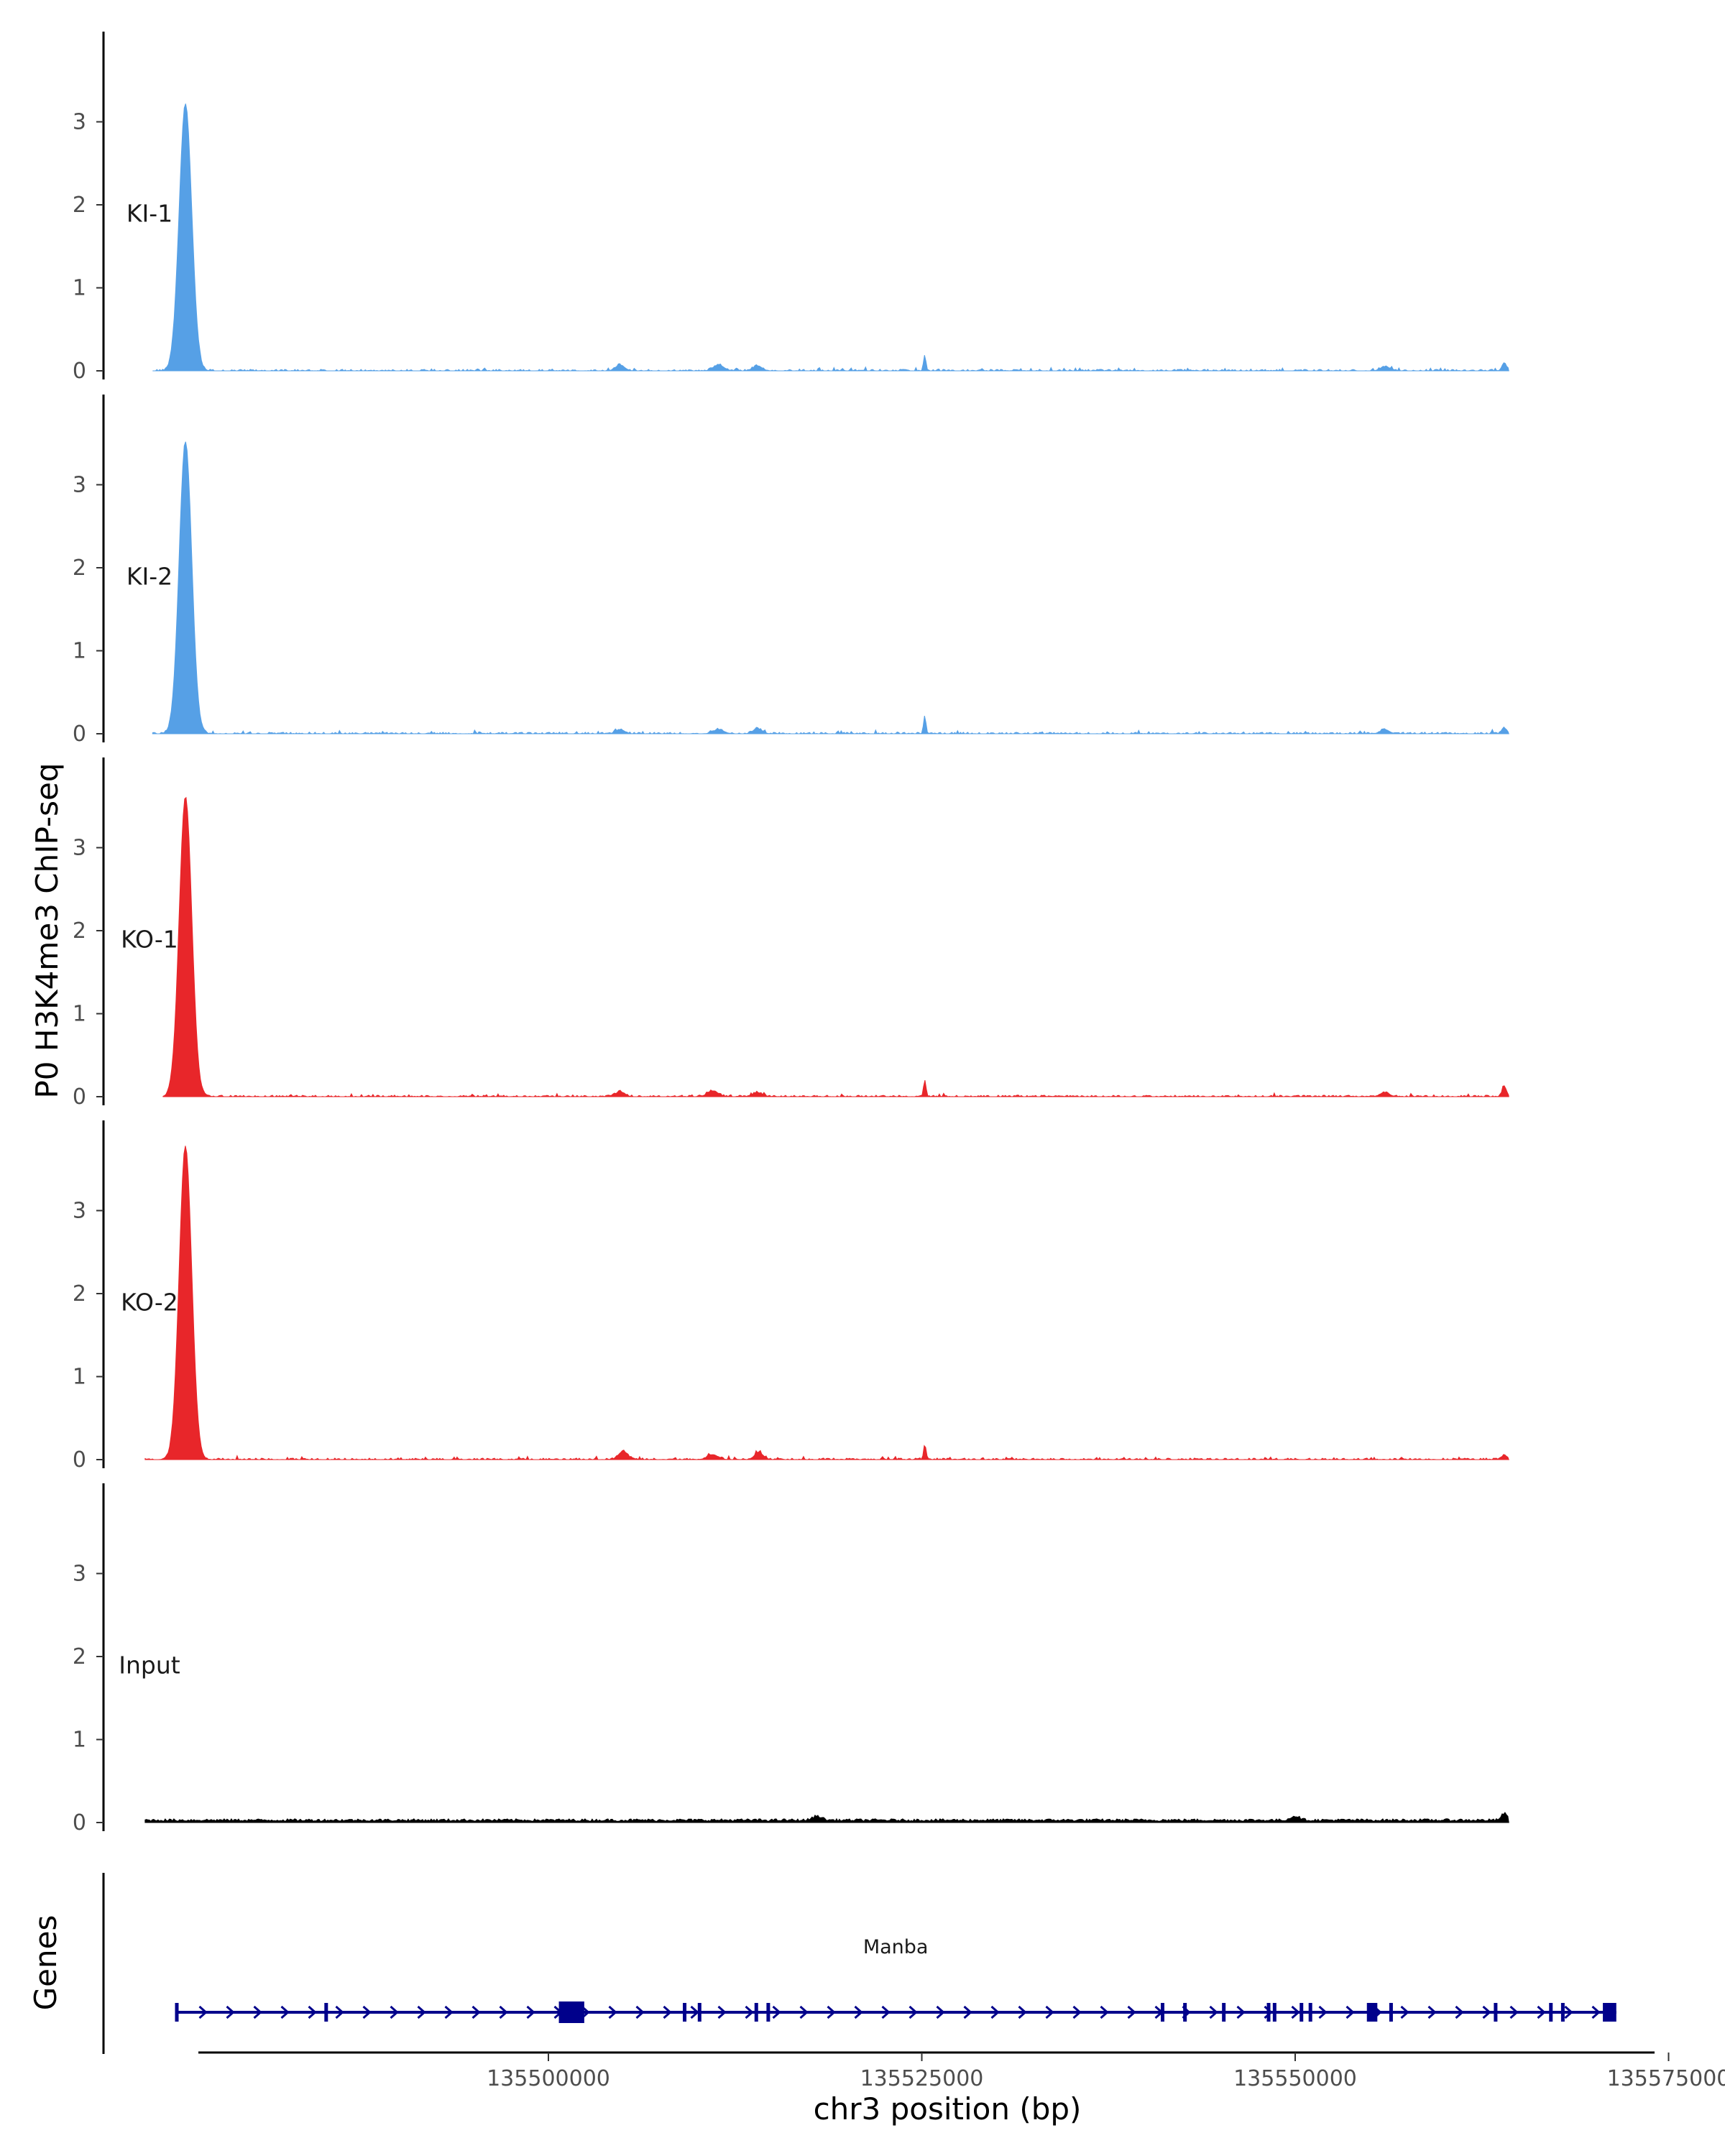 The height and width of the screenshot is (2156, 1725). What do you see at coordinates (948, 2109) in the screenshot?
I see `x-axis-title: chr3 position (bp)` at bounding box center [948, 2109].